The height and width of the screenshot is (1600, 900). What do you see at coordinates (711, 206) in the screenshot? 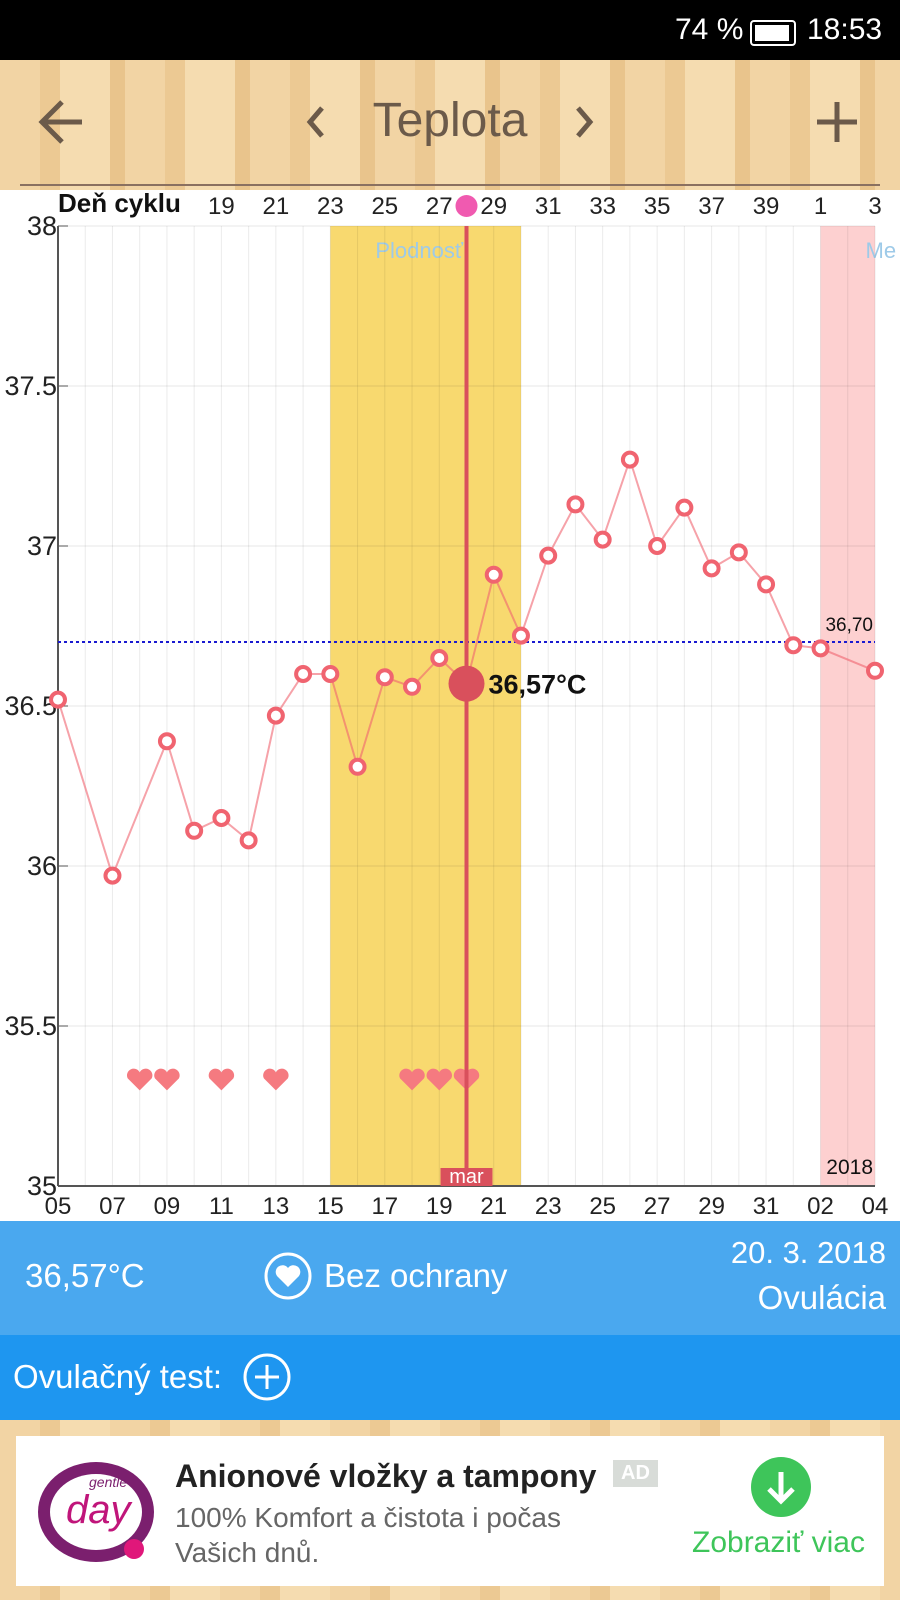
I see `x2-tick-label: 37` at bounding box center [711, 206].